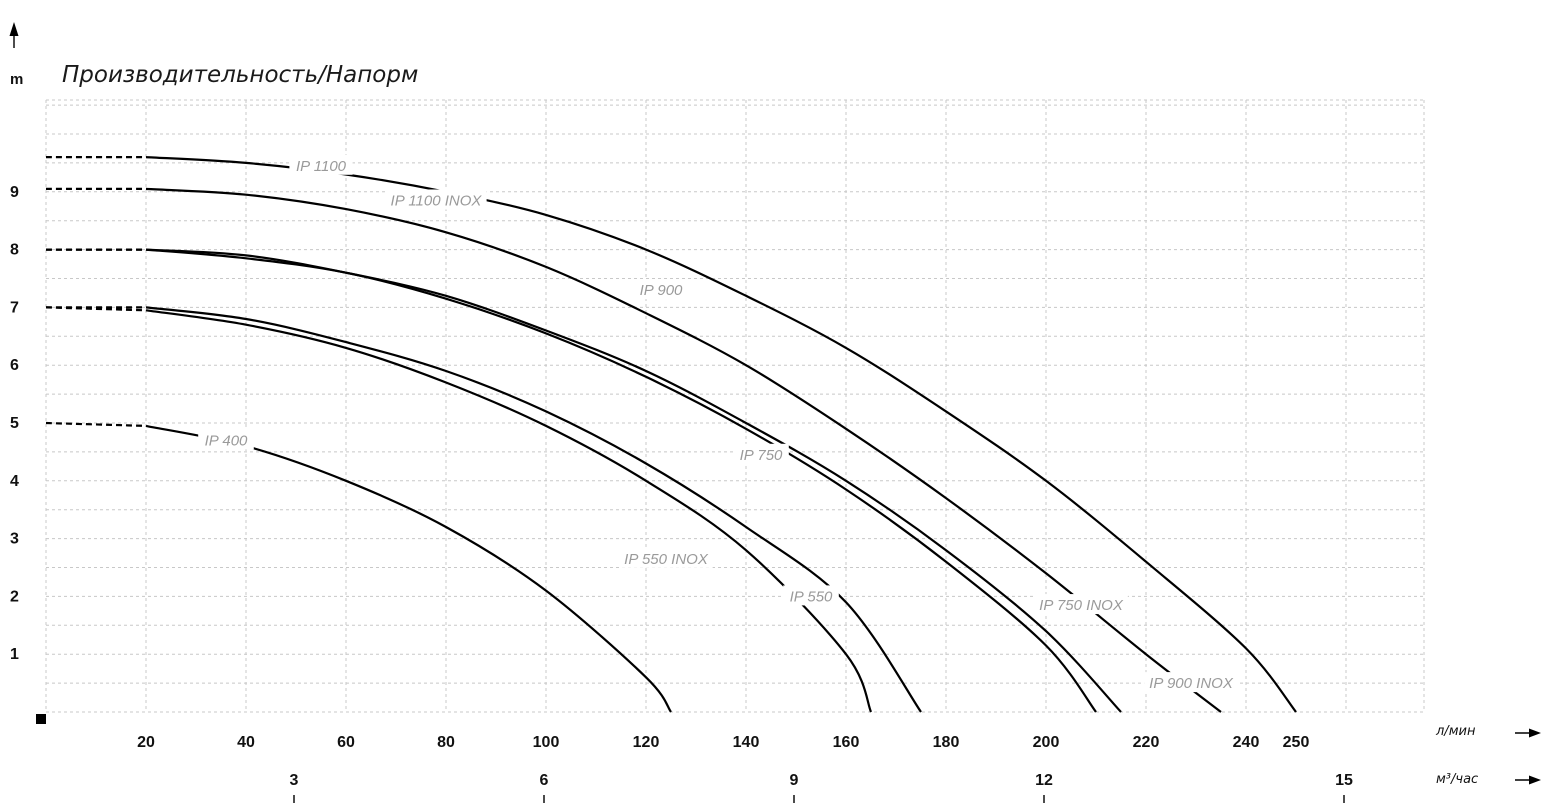  What do you see at coordinates (544, 780) in the screenshot?
I see `x2-tick-label: 6` at bounding box center [544, 780].